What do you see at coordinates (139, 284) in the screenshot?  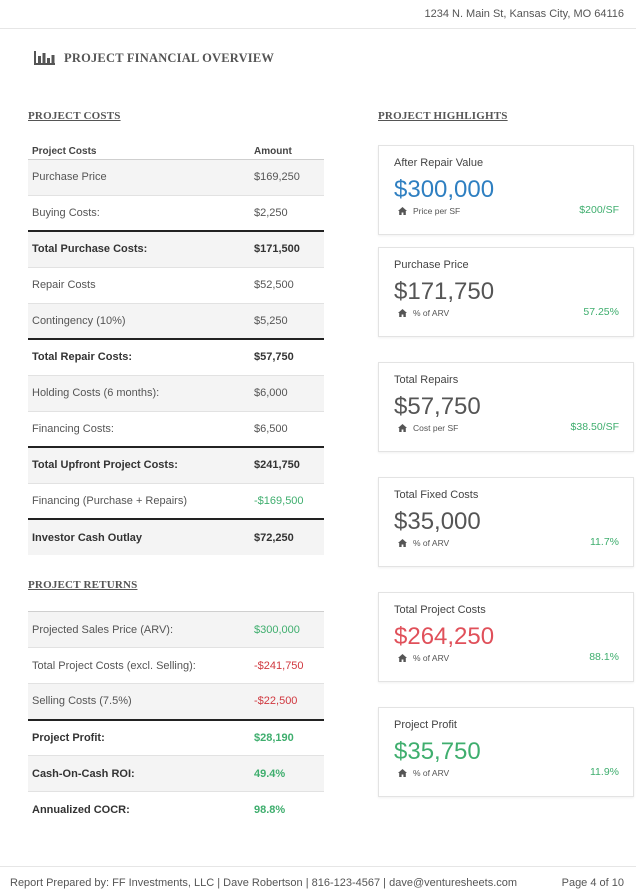 I see `row-label: Repair Costs` at bounding box center [139, 284].